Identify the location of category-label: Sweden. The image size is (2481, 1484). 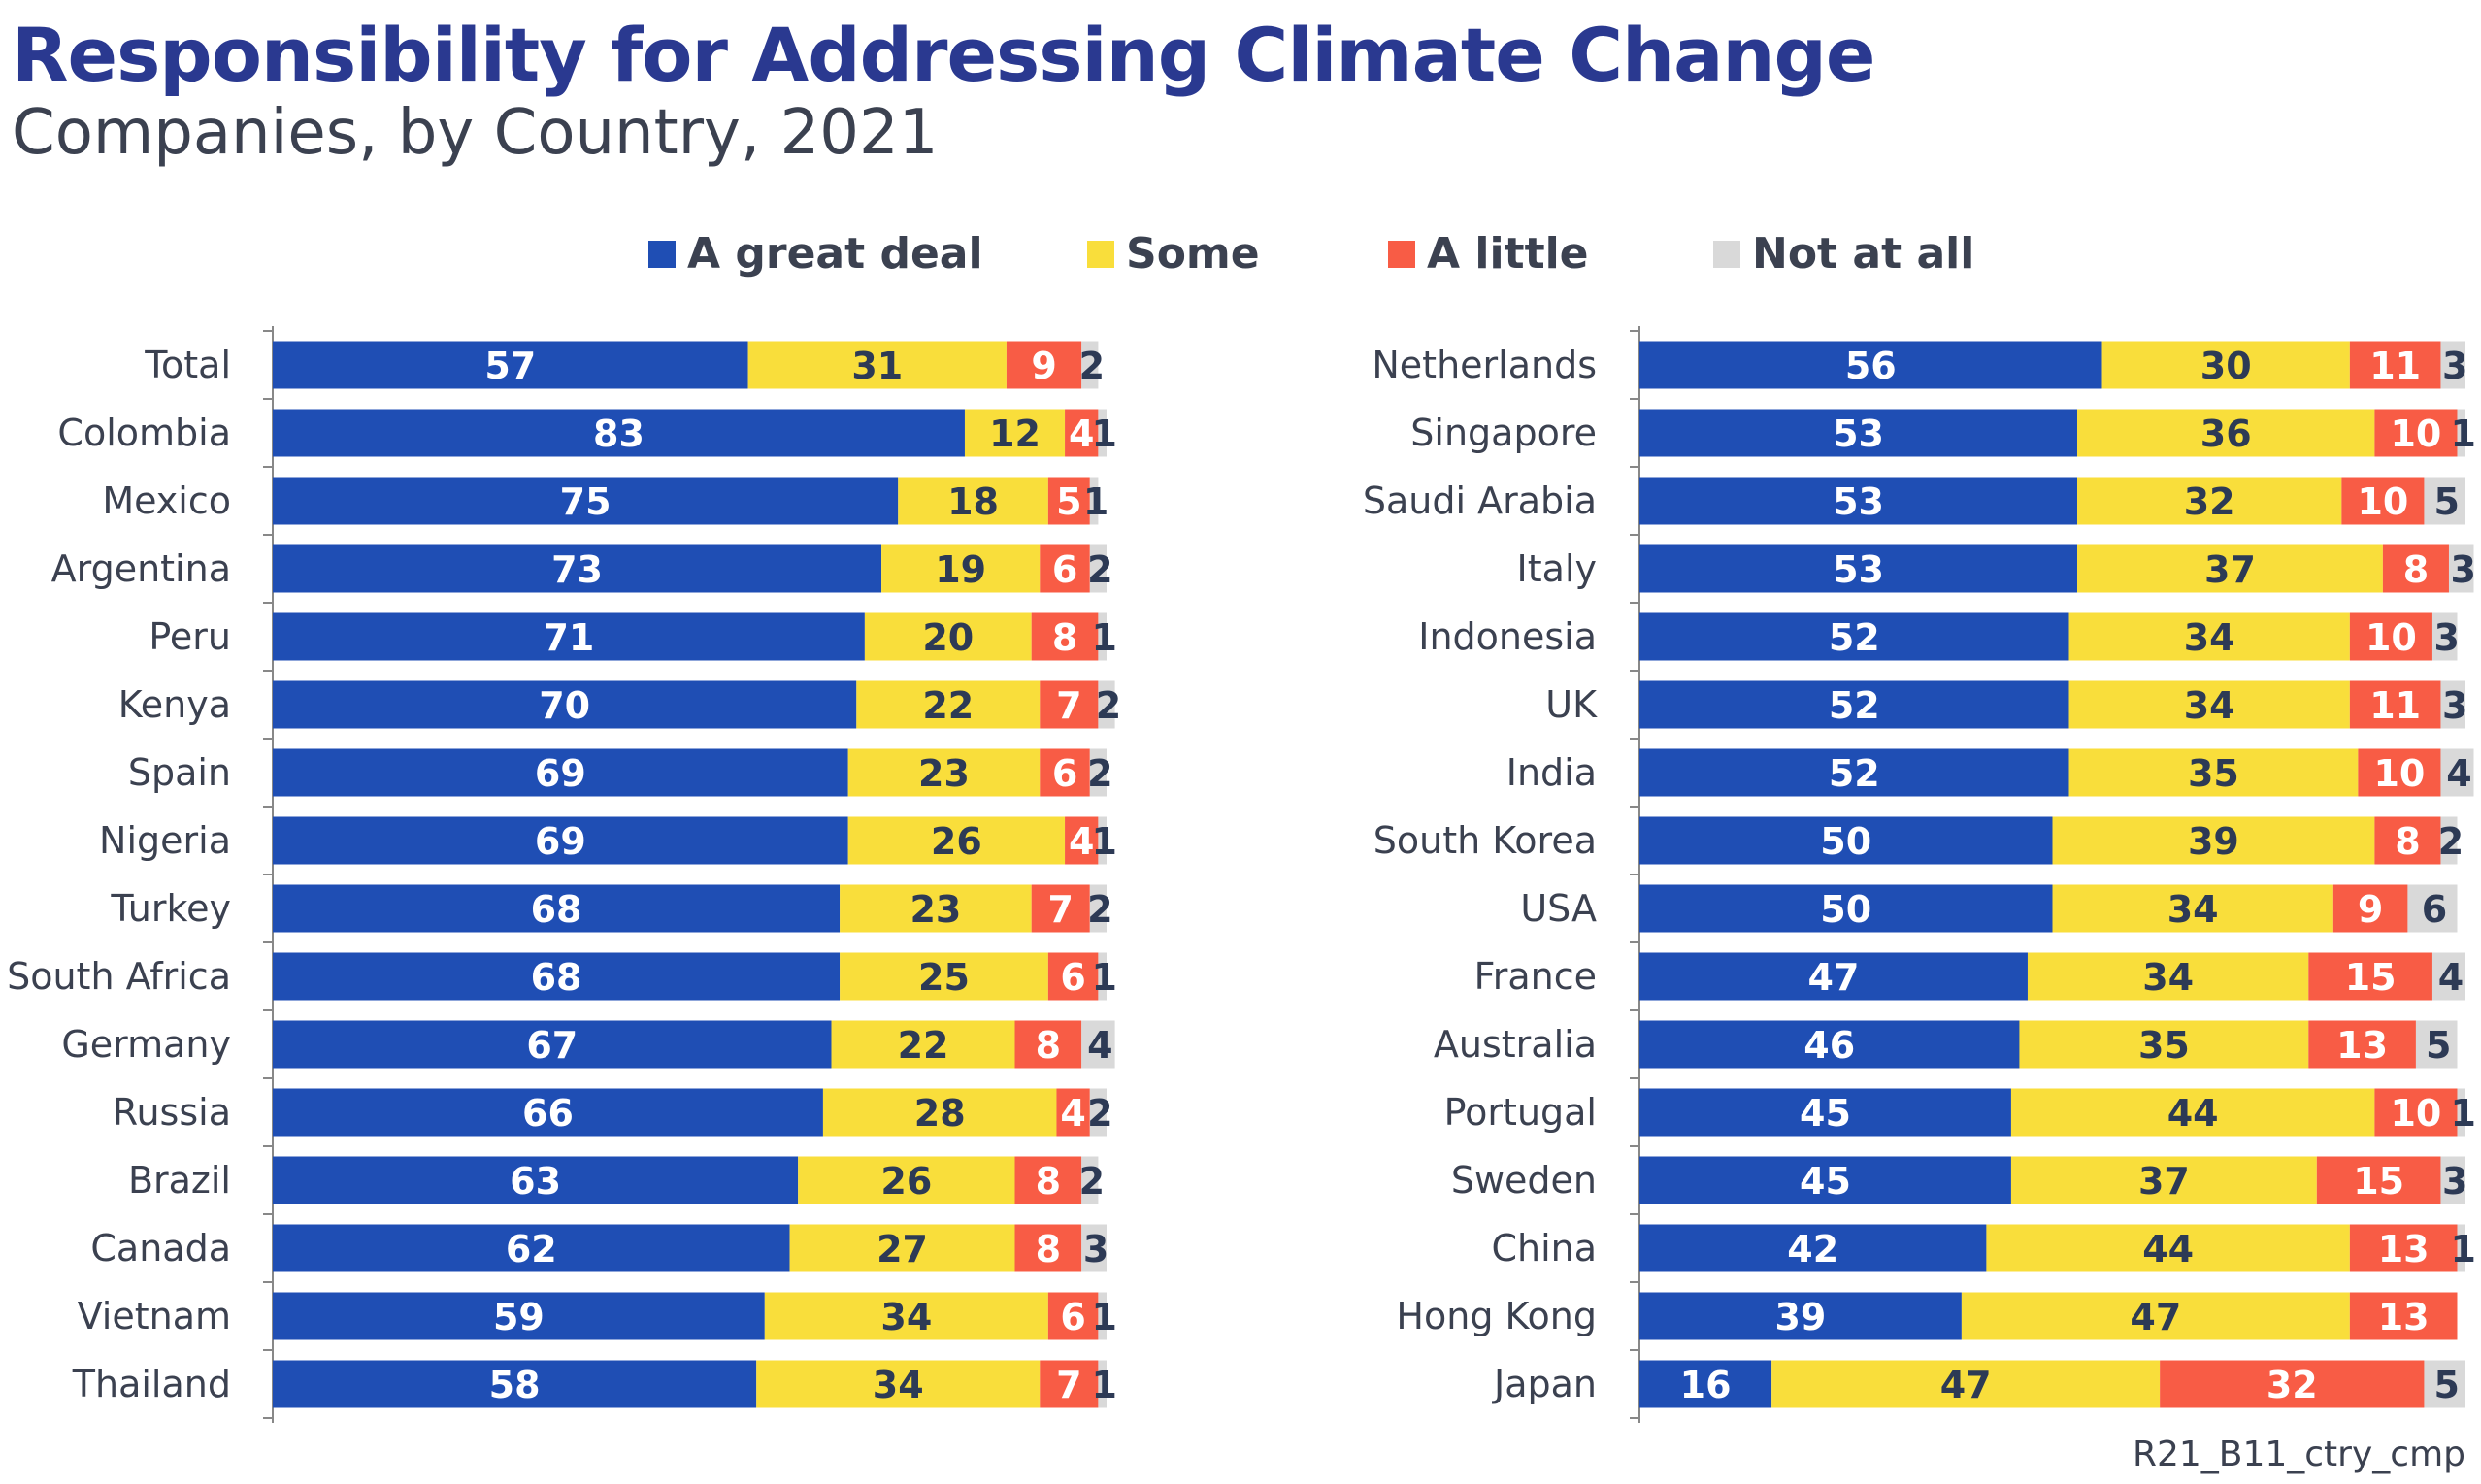
(1524, 1180).